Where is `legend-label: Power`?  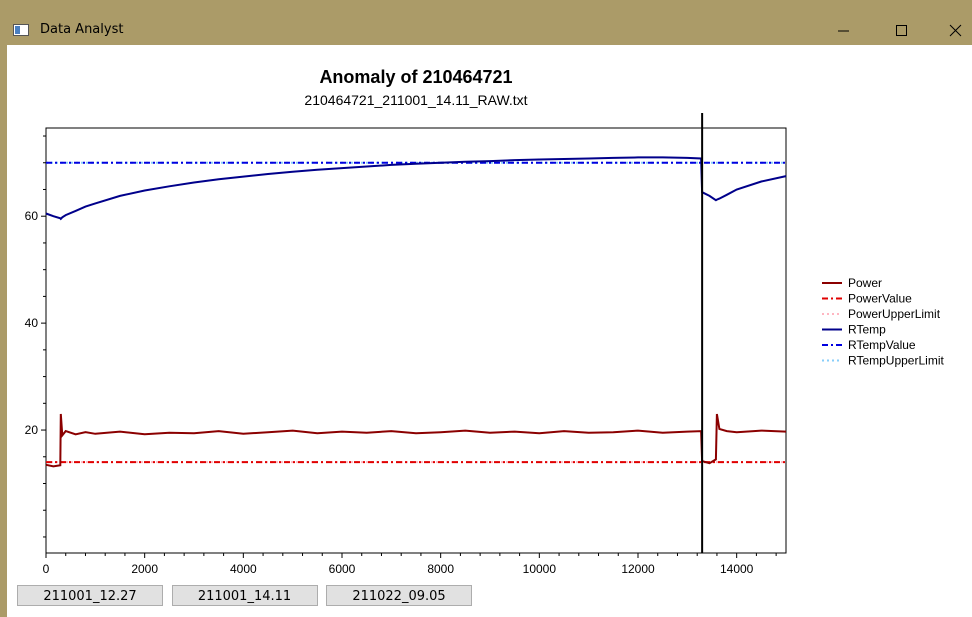
legend-label: Power is located at coordinates (865, 283).